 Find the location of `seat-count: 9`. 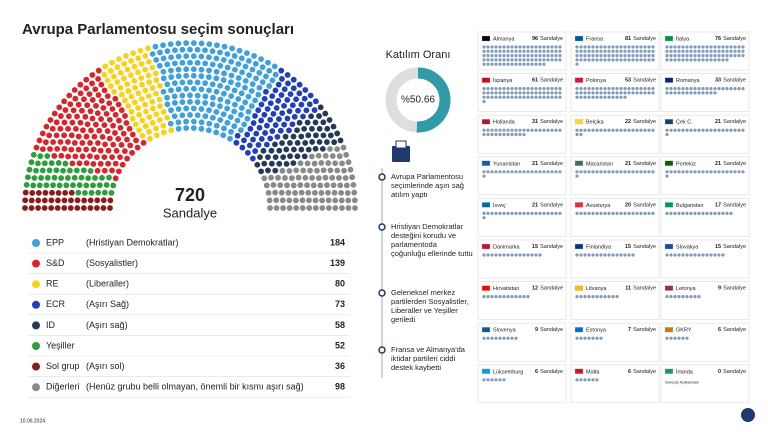

seat-count: 9 is located at coordinates (536, 331).